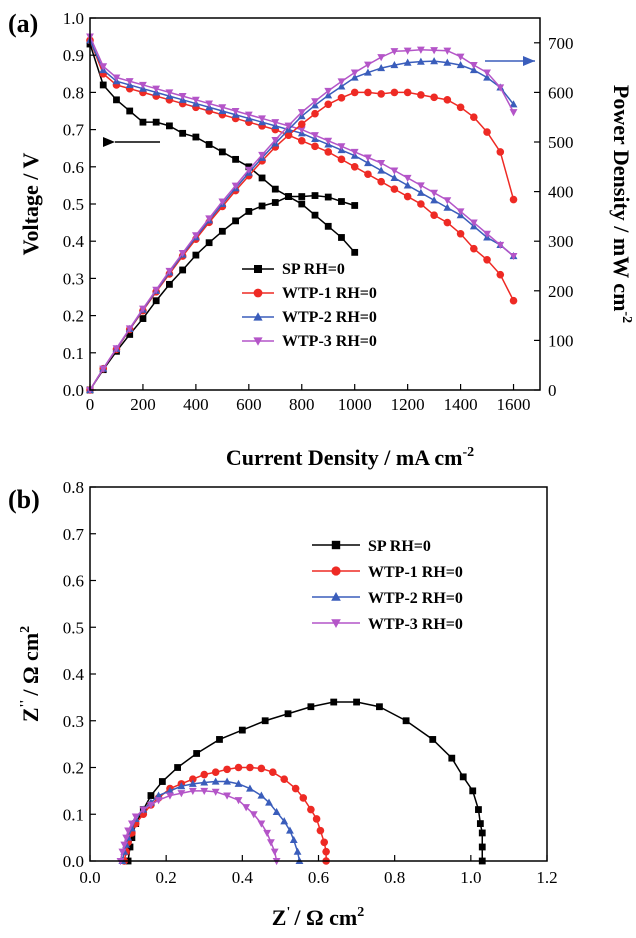 Image resolution: width=636 pixels, height=938 pixels. What do you see at coordinates (73, 353) in the screenshot?
I see `y-tick-label: 0.1` at bounding box center [73, 353].